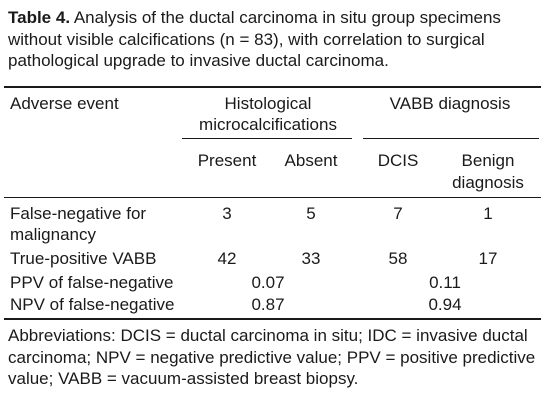  Describe the element at coordinates (445, 282) in the screenshot. I see `cell-ppv-vabb: 0.11` at that location.